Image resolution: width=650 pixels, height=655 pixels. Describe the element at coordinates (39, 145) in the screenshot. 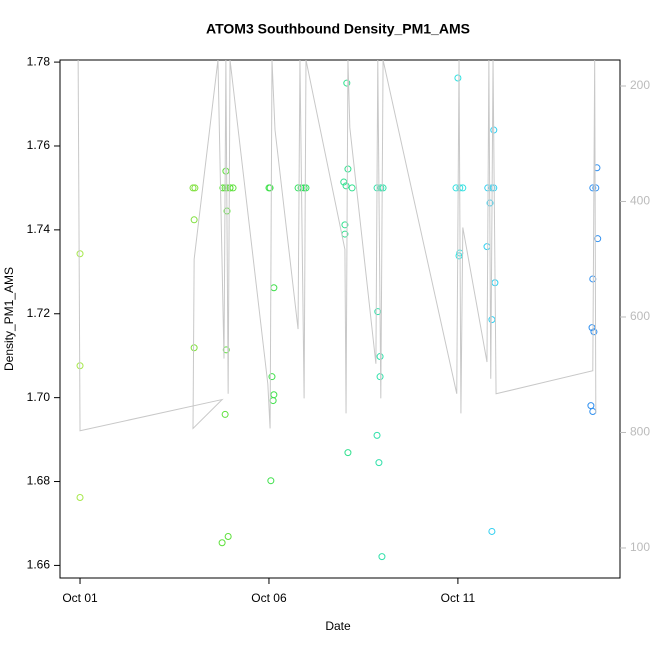

I see `y-tick-label: 1.76` at that location.